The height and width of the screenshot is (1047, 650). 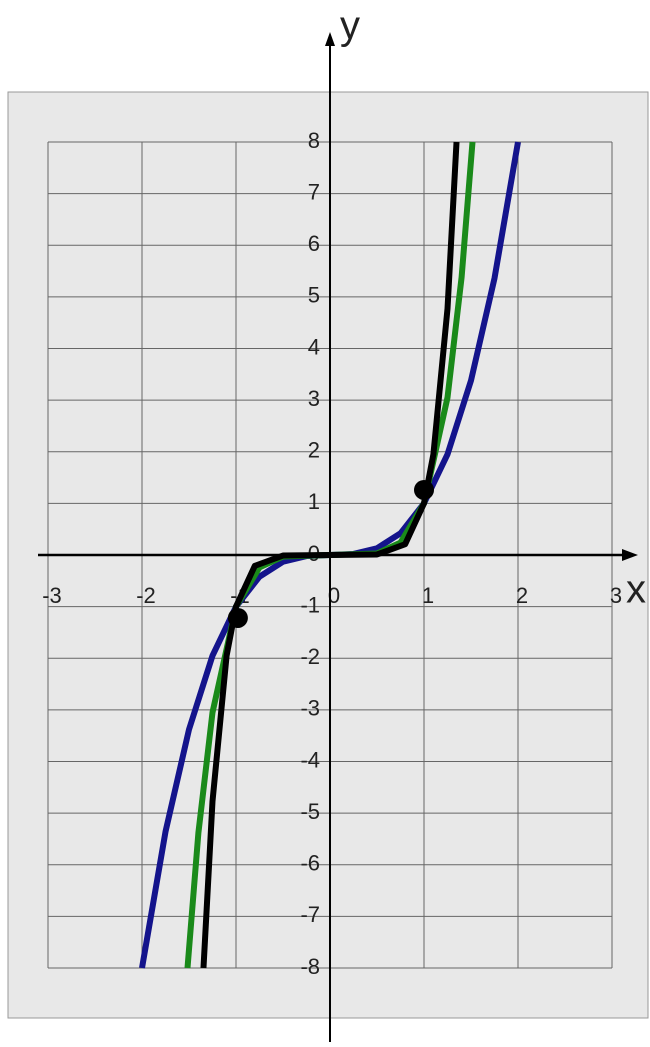 I want to click on y-tick-label: 3, so click(x=314, y=398).